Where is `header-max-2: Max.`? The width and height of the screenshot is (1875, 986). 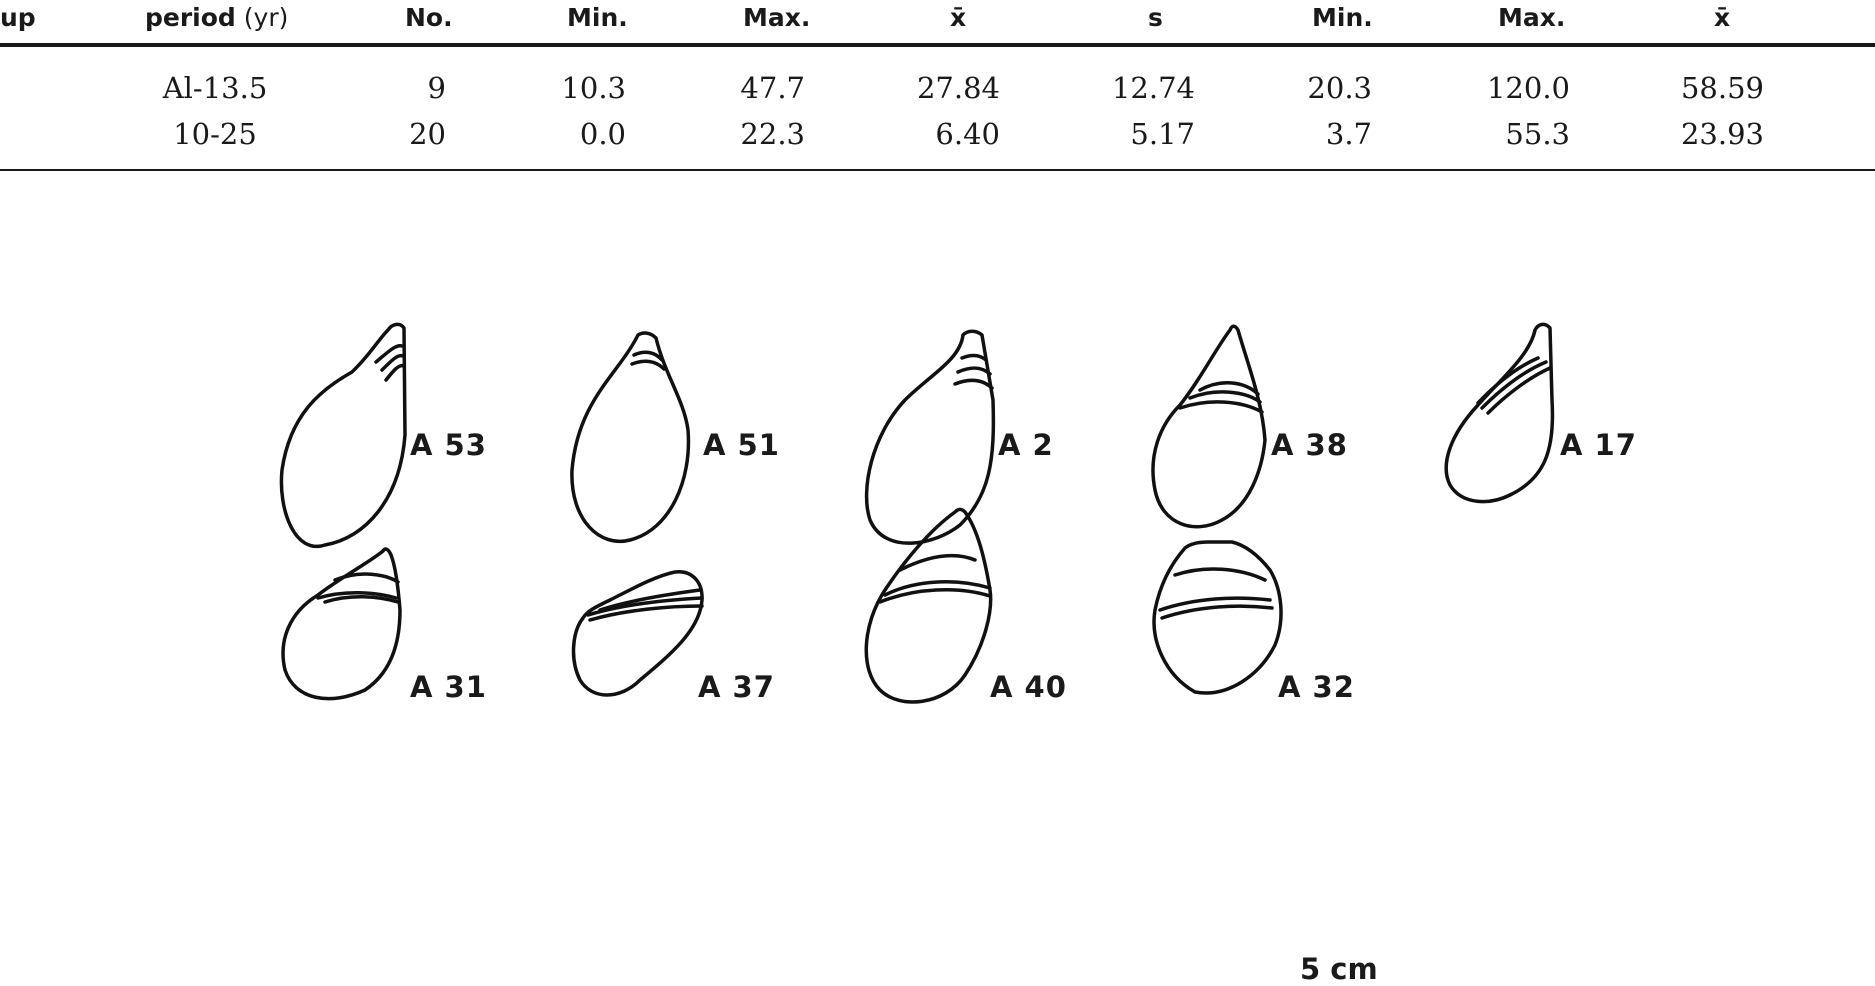
header-max-2: Max. is located at coordinates (1532, 17).